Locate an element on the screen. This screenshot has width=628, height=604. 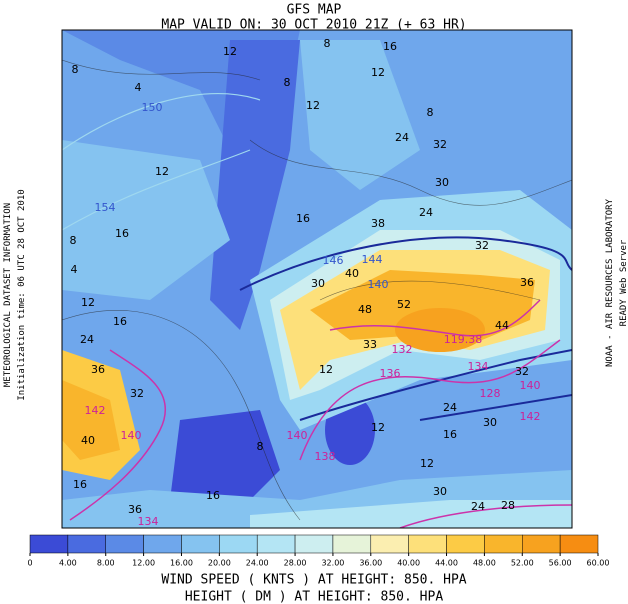
contour-label: 48 is located at coordinates (365, 309).